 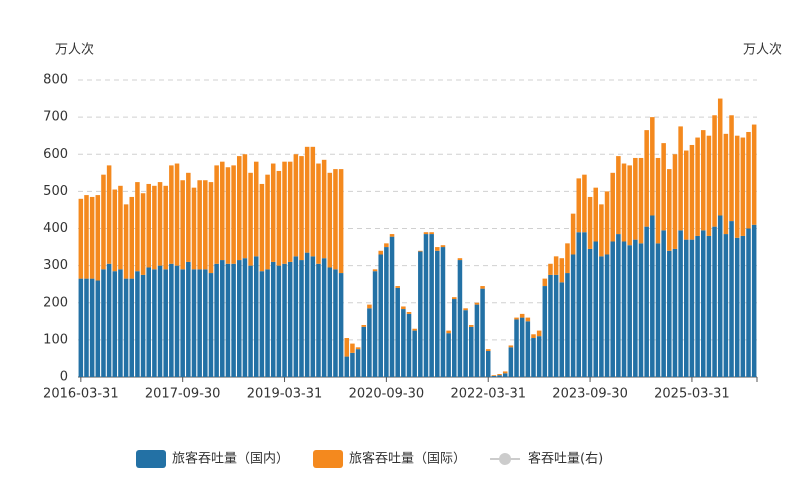 I want to click on y-tick-label: 700, so click(x=55, y=117).